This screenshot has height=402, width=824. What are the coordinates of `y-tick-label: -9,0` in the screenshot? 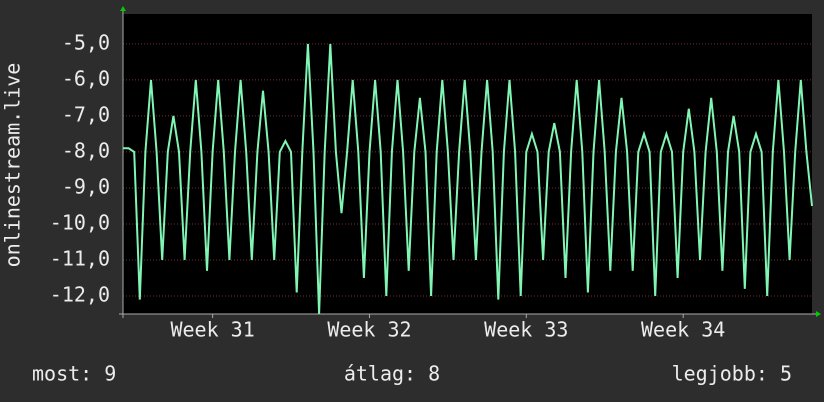 It's located at (86, 186).